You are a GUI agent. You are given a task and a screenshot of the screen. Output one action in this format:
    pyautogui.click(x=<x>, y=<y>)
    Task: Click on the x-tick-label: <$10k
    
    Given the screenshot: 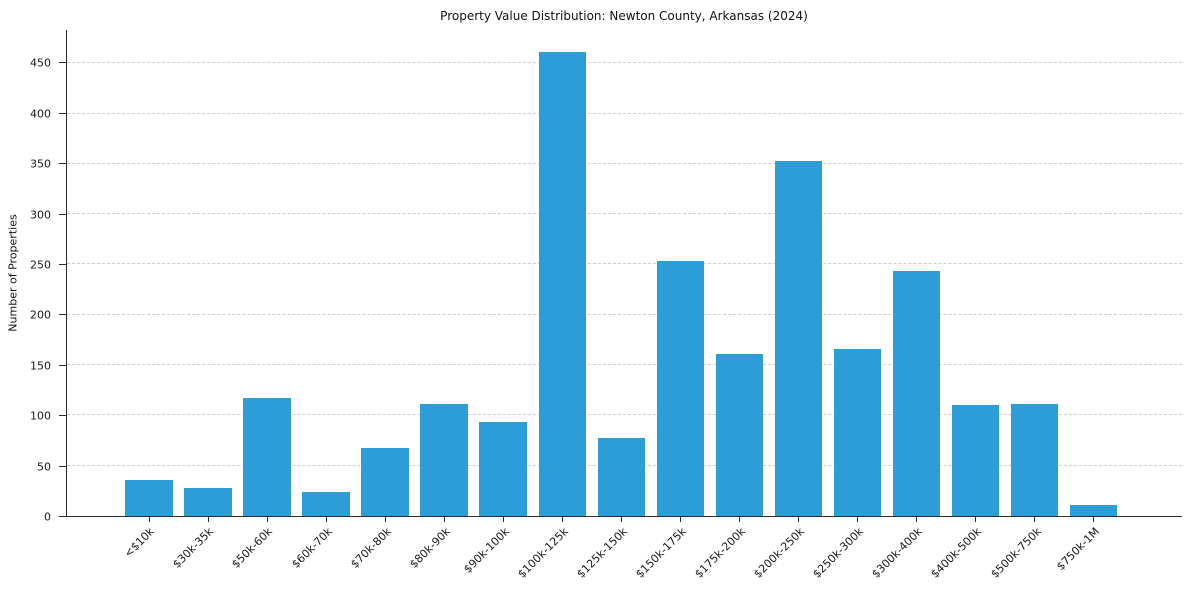 What is the action you would take?
    pyautogui.click(x=140, y=543)
    